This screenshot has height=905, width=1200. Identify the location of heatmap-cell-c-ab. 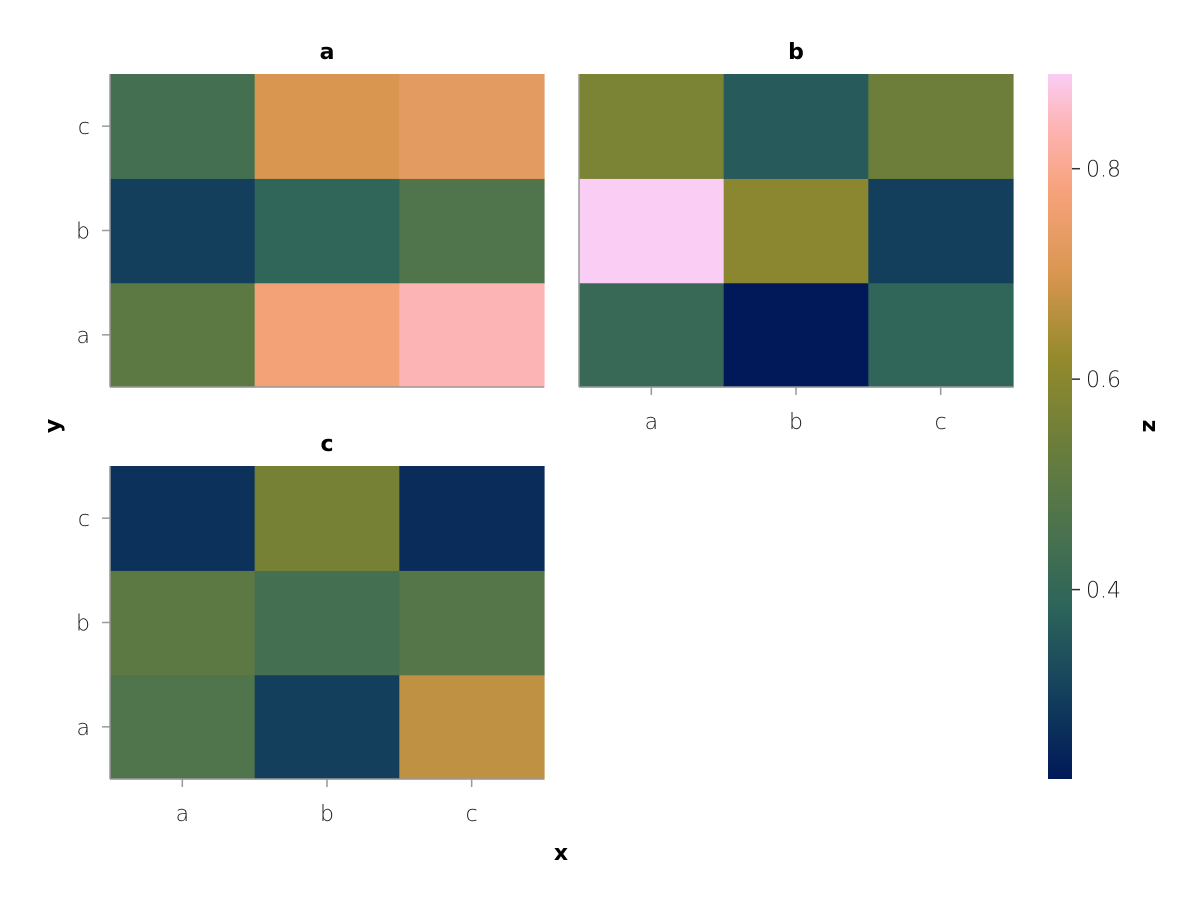
(183, 623).